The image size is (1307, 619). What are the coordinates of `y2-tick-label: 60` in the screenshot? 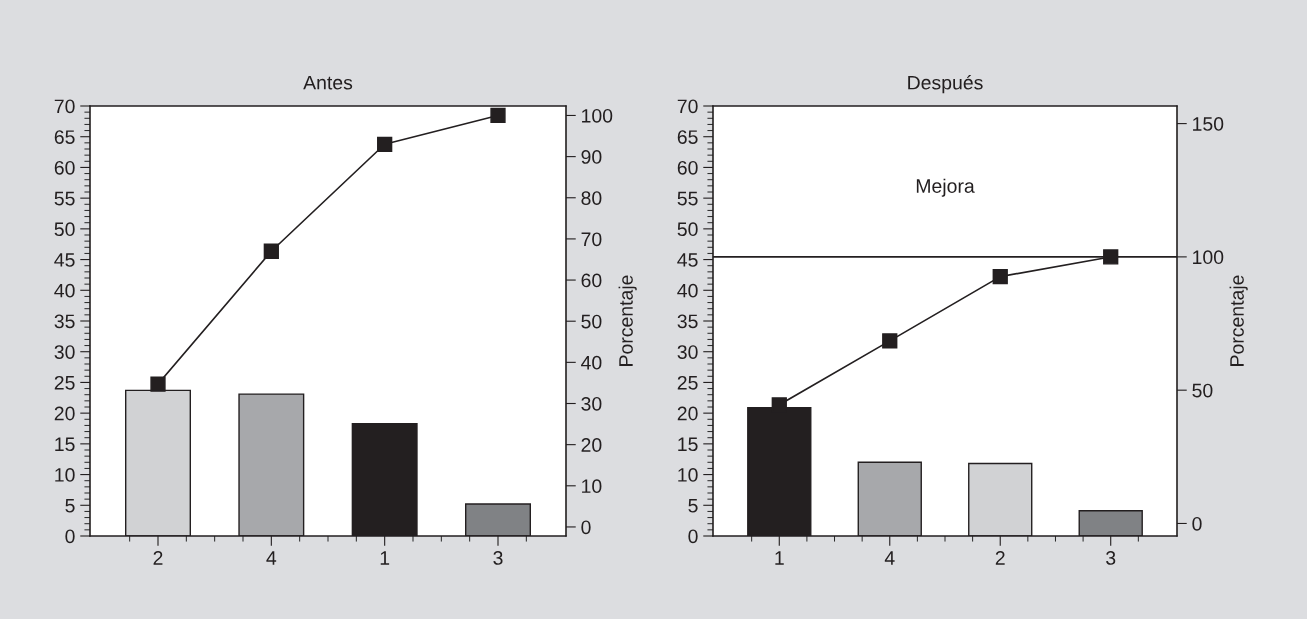 It's located at (591, 280).